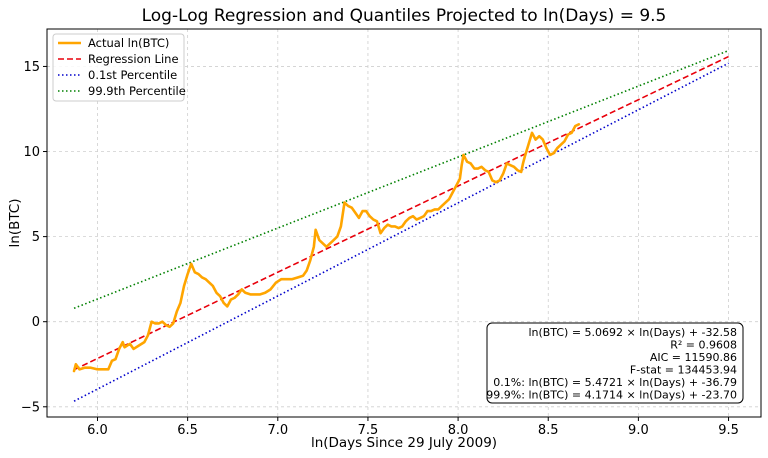 The width and height of the screenshot is (768, 458). Describe the element at coordinates (277, 430) in the screenshot. I see `x-tick-label: 7.0` at that location.